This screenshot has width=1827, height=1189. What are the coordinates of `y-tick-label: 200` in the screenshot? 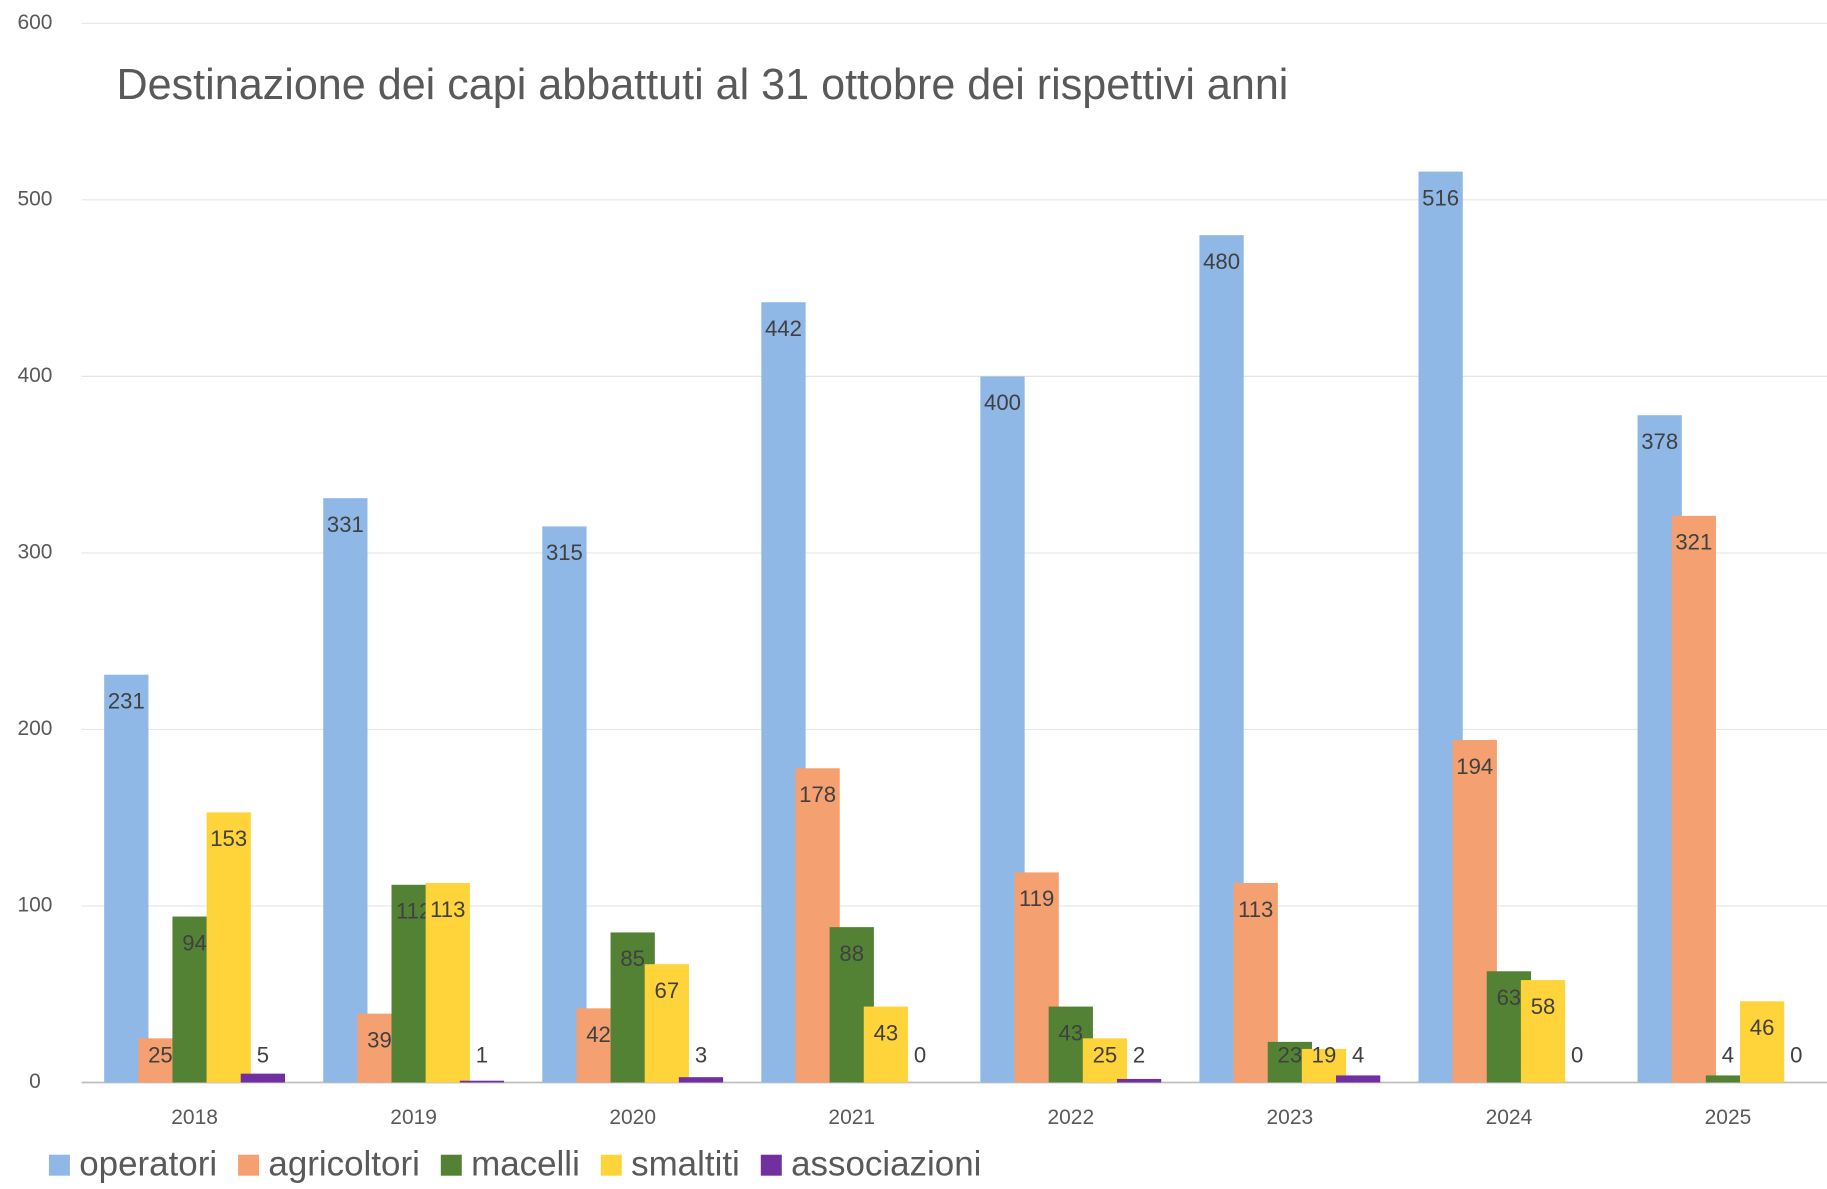 It's located at (34, 728).